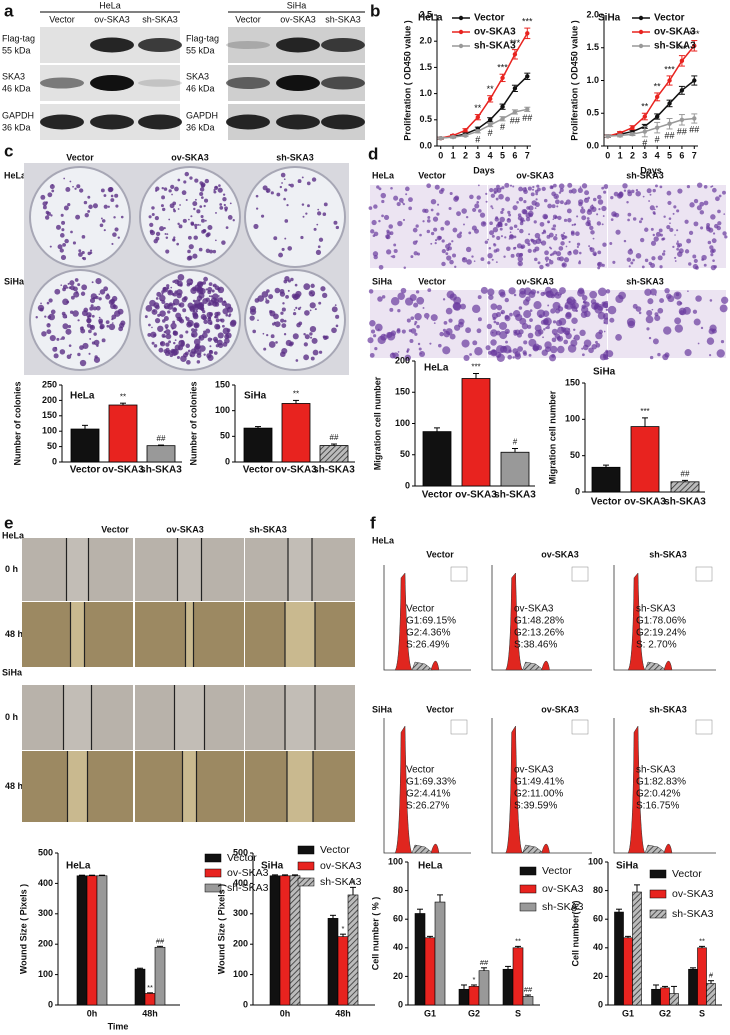  I want to click on x-tick-label: Vector, so click(437, 495).